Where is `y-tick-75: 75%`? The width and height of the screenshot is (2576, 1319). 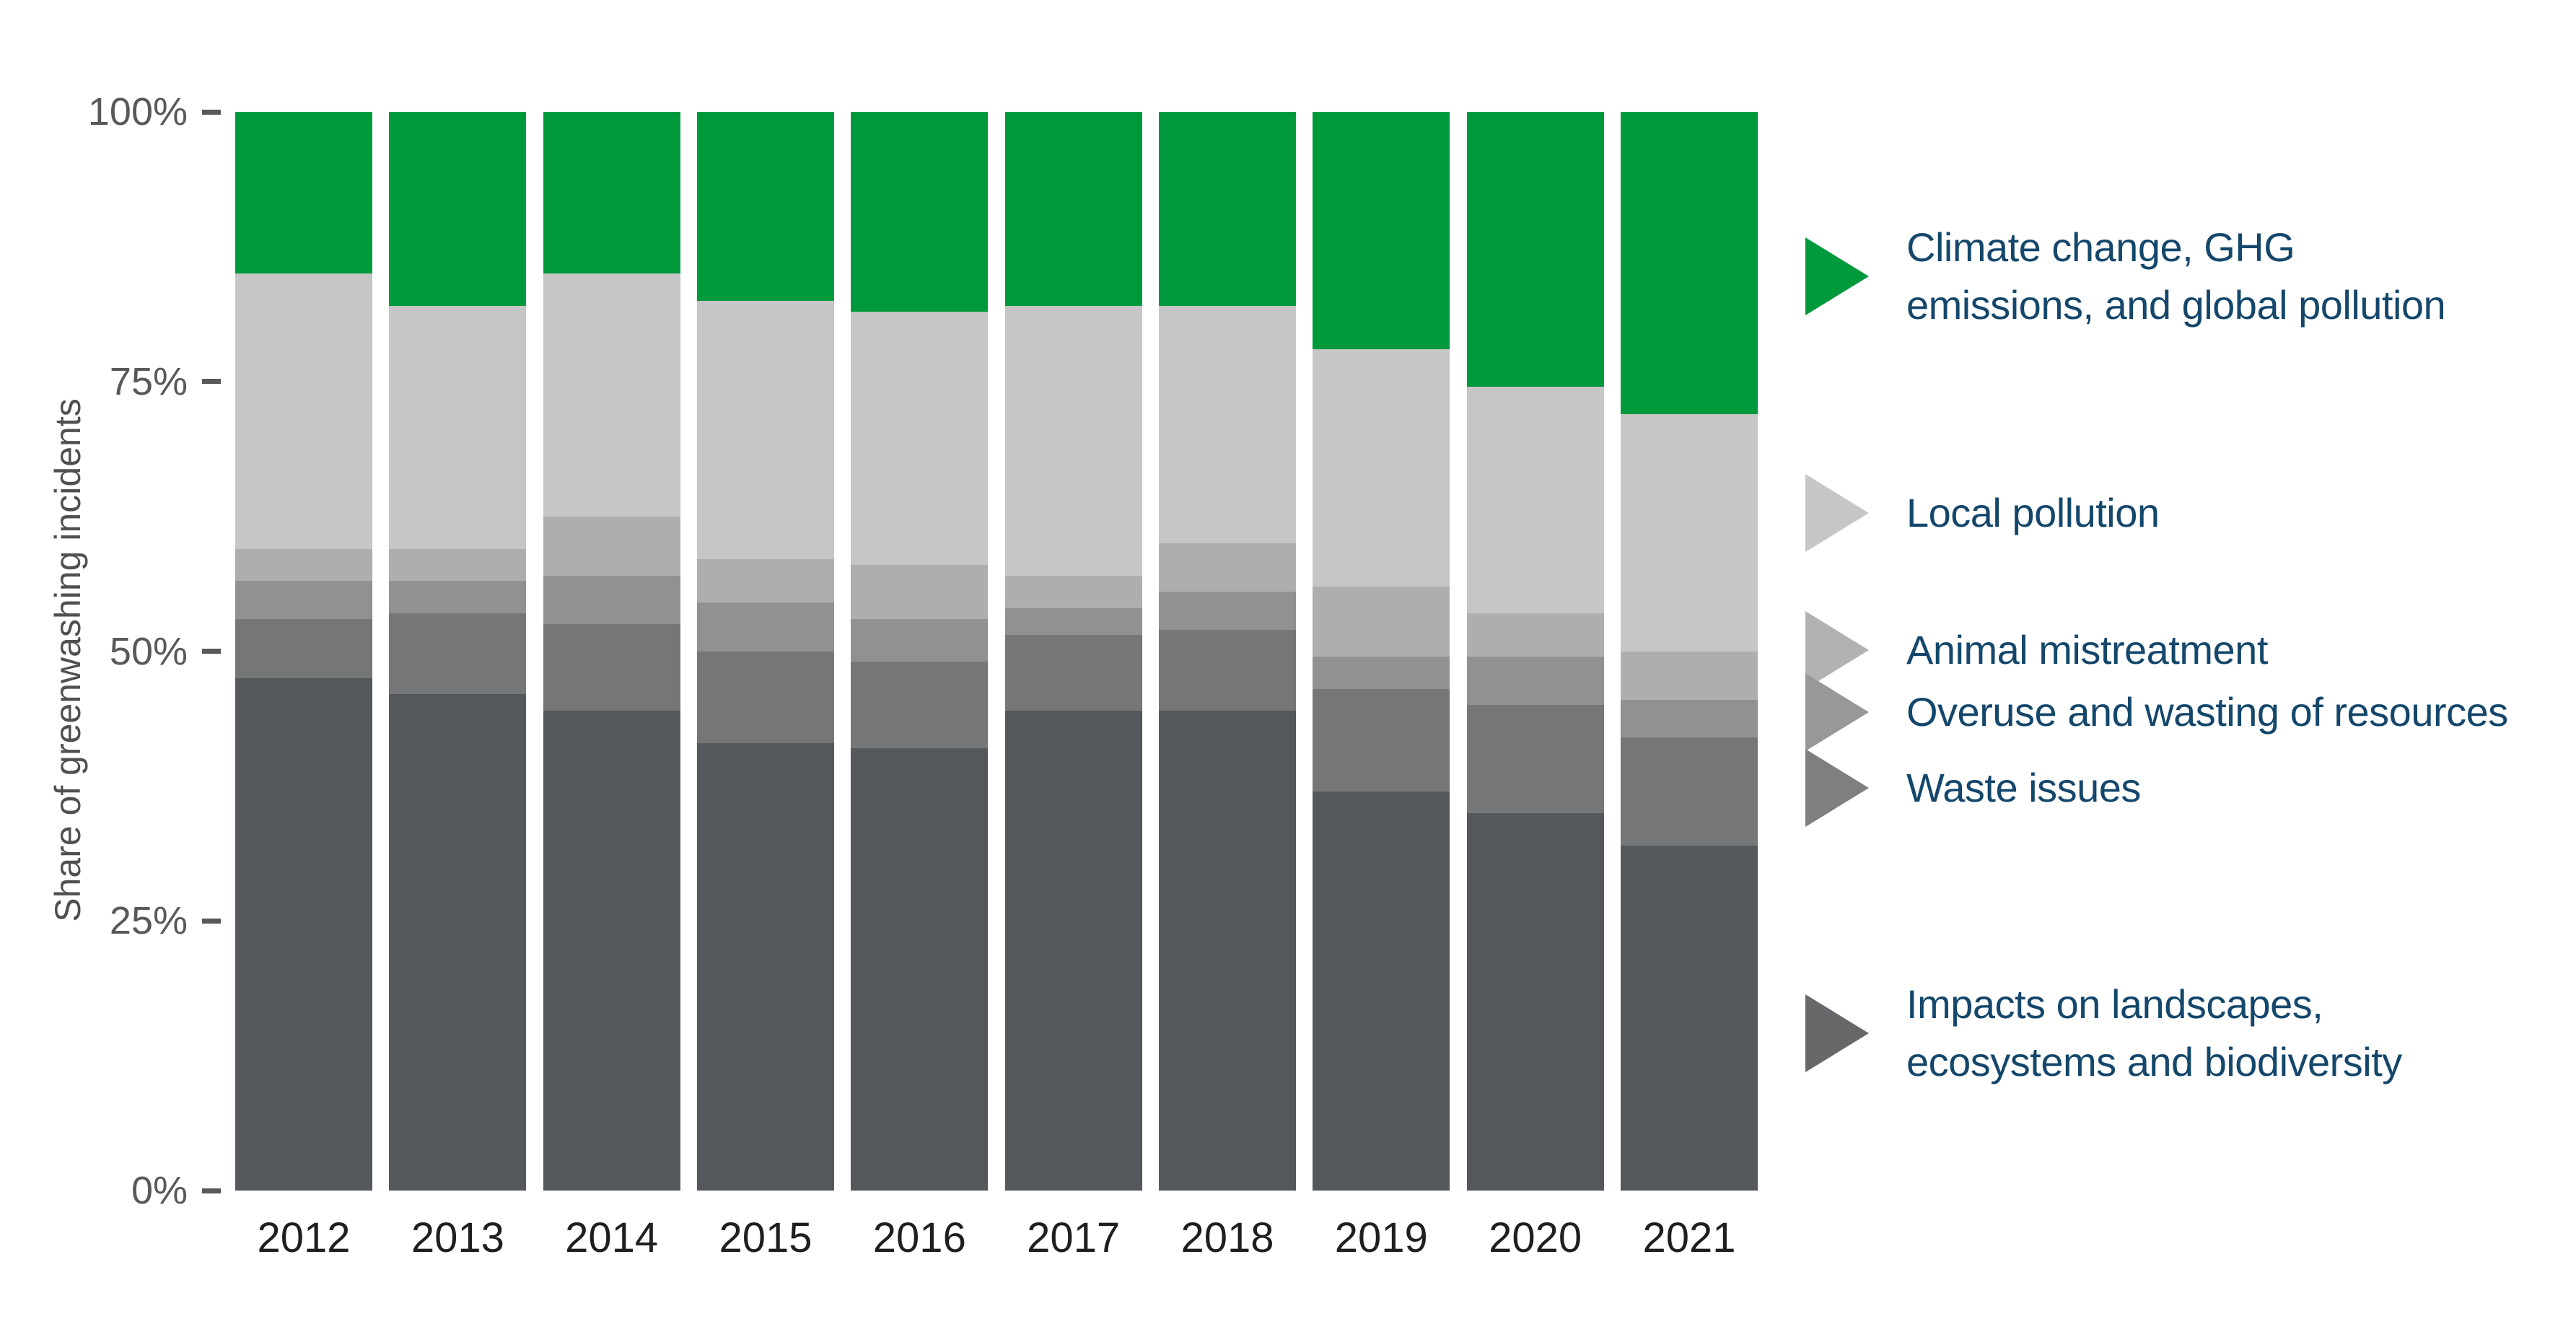
y-tick-75: 75% is located at coordinates (110, 381).